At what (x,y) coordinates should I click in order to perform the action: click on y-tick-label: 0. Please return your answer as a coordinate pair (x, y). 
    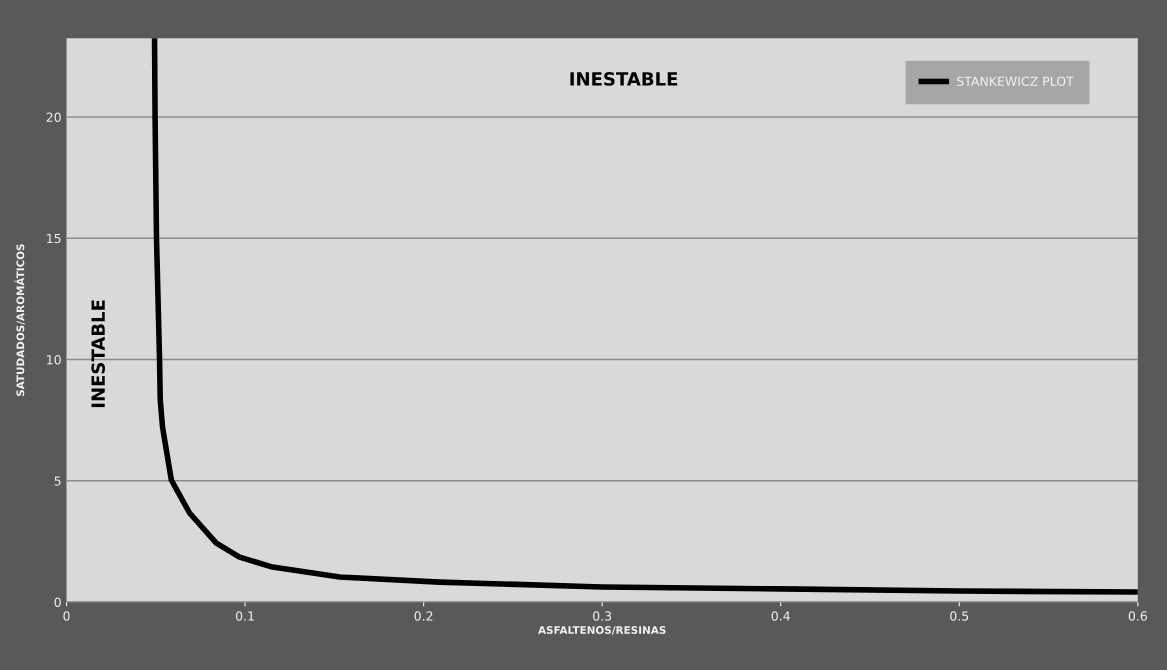
    Looking at the image, I should click on (57, 602).